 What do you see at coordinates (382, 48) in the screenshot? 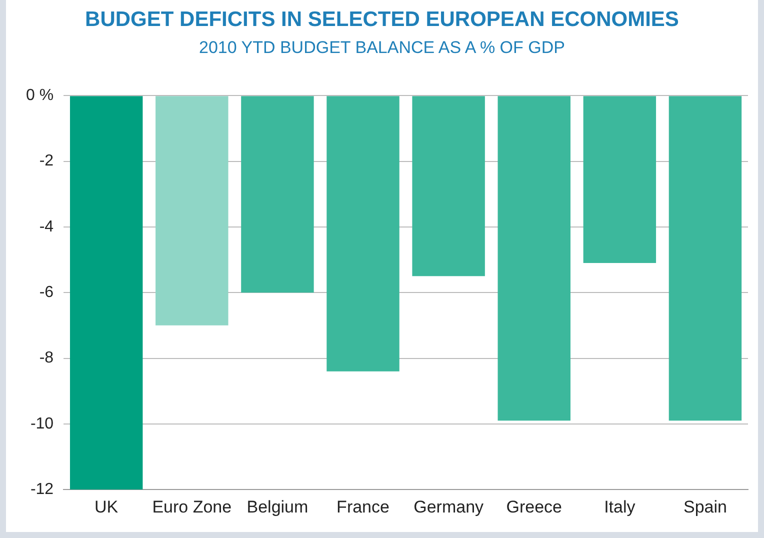
I see `chart-subtitle: 2010 YTD BUDGET BALANCE AS A % OF GDP` at bounding box center [382, 48].